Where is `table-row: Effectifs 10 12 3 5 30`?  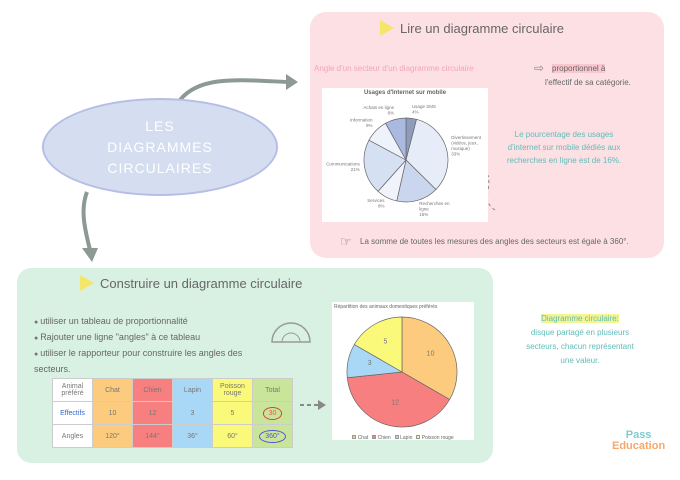
table-row: Effectifs 10 12 3 5 30 is located at coordinates (172, 413).